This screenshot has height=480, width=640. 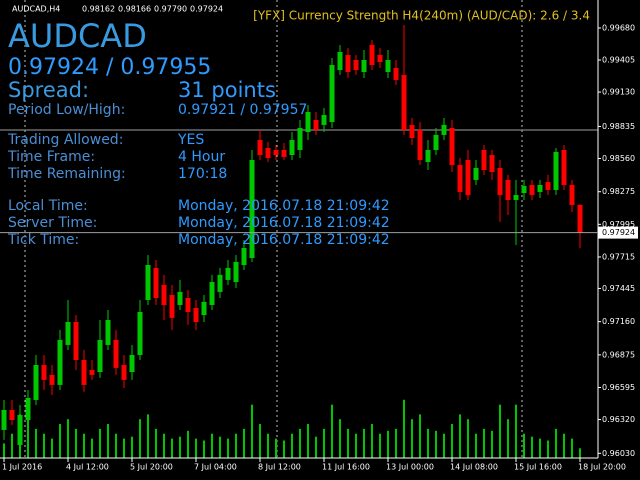 What do you see at coordinates (618, 224) in the screenshot?
I see `y-tick-label: 0.97995` at bounding box center [618, 224].